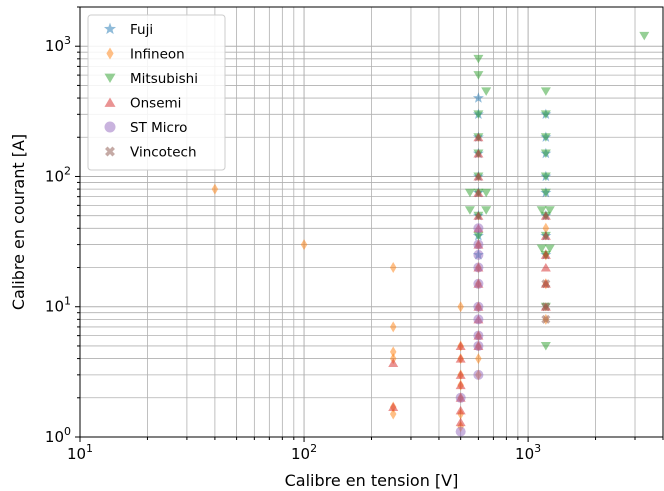  What do you see at coordinates (164, 79) in the screenshot?
I see `legend-label-mitsubishi: Mitsubishi` at bounding box center [164, 79].